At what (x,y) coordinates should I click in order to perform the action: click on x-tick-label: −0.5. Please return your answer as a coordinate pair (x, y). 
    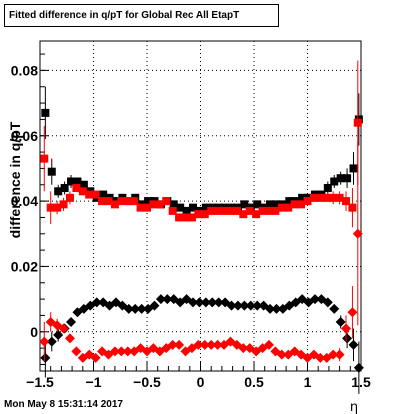
    Looking at the image, I should click on (147, 382).